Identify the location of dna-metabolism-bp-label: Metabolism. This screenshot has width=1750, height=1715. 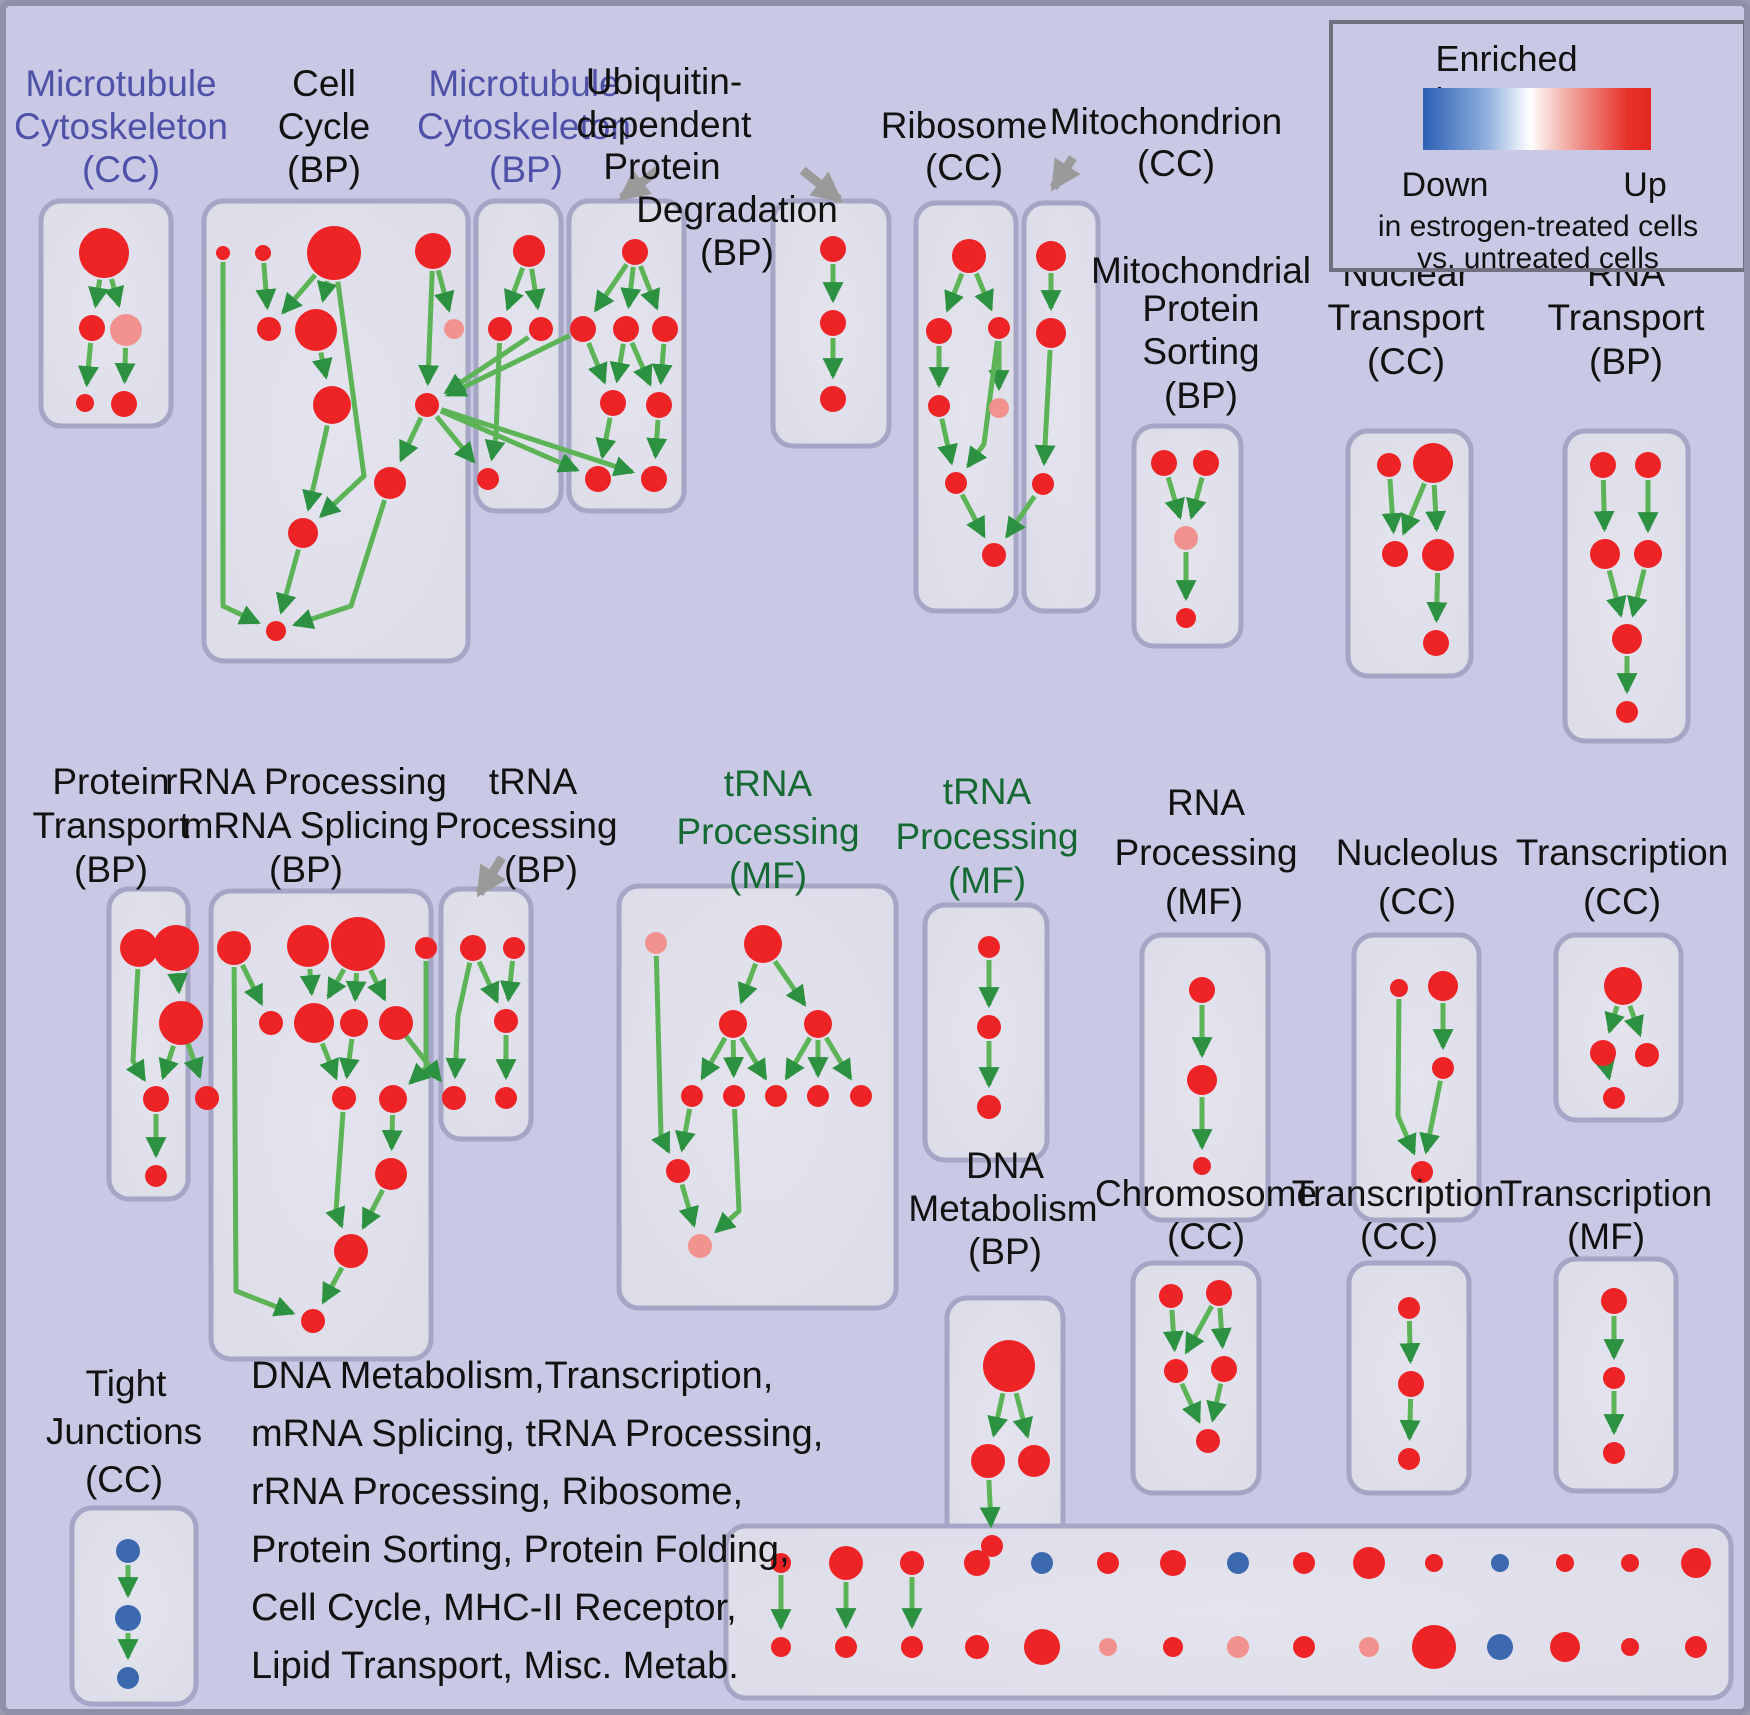
(1002, 1208).